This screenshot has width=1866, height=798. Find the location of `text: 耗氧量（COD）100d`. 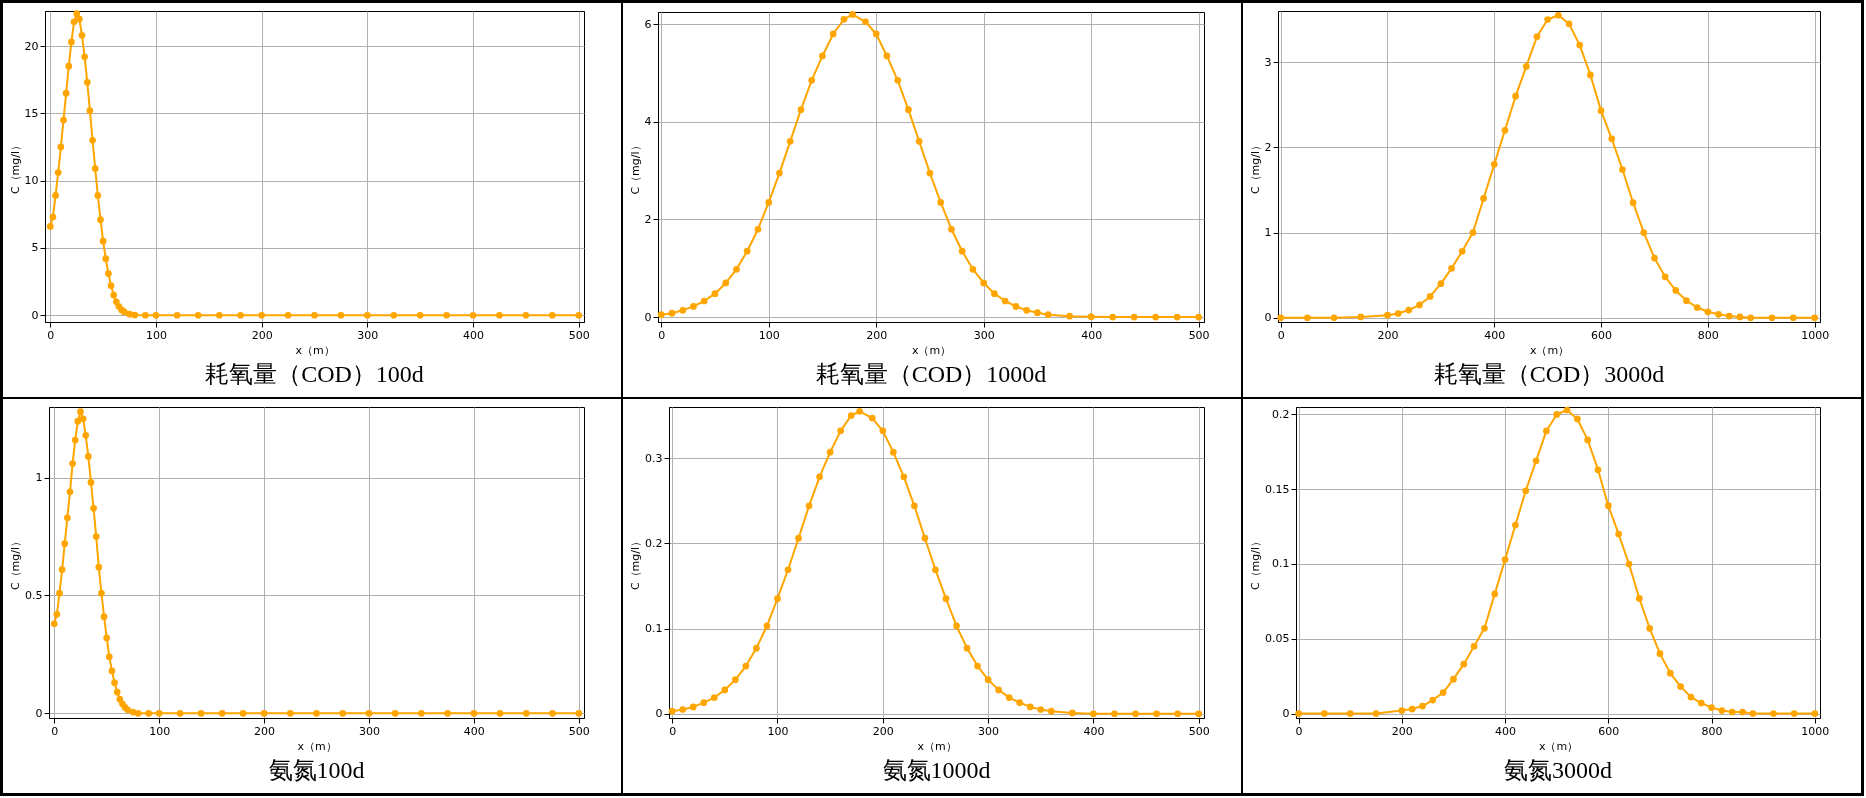

text: 耗氧量（COD）100d is located at coordinates (314, 374).